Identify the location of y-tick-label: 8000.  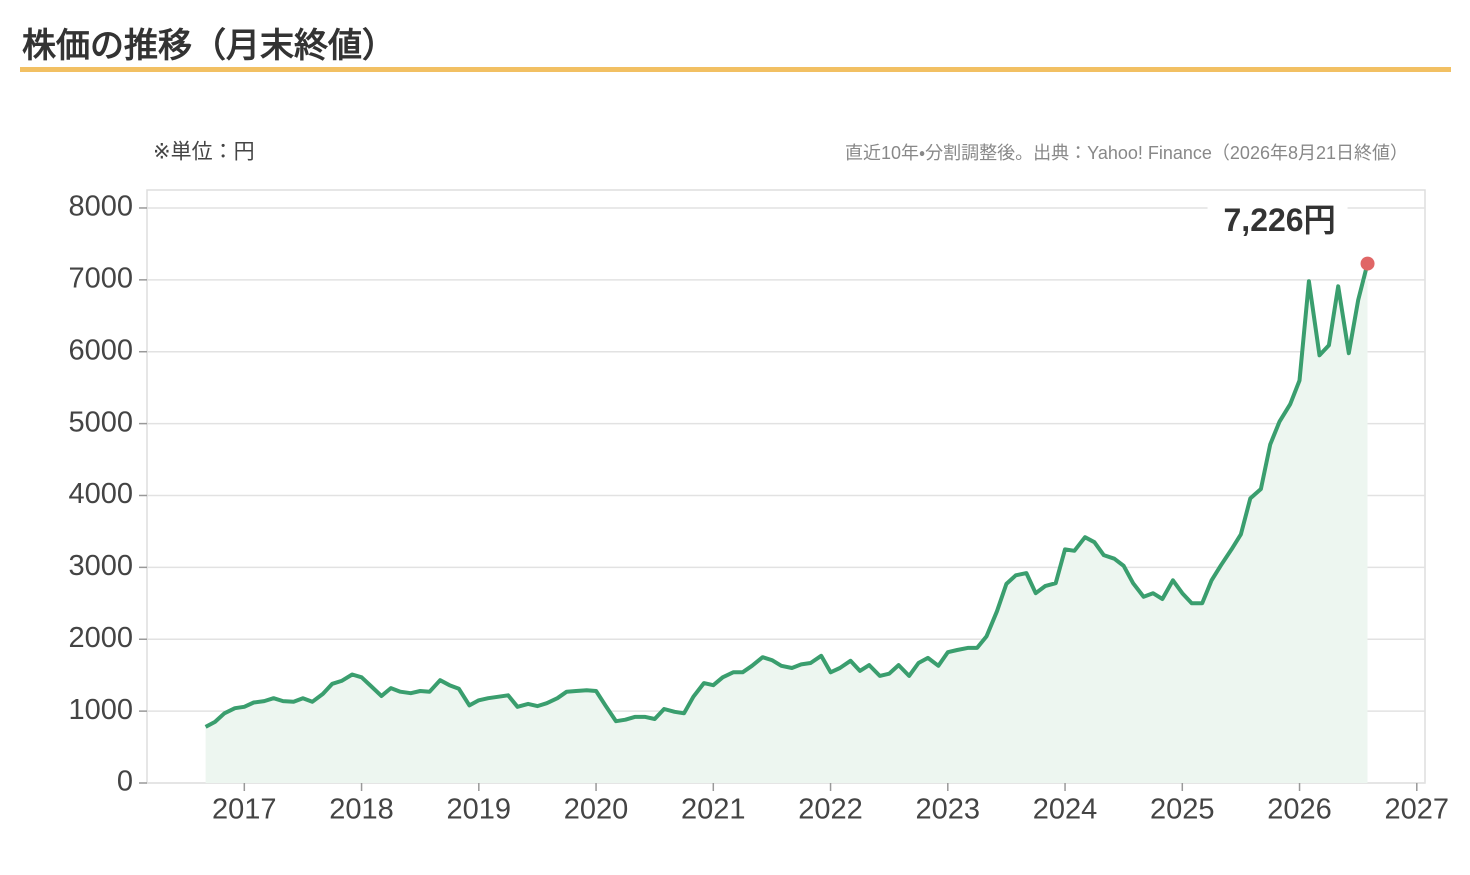
(100, 207).